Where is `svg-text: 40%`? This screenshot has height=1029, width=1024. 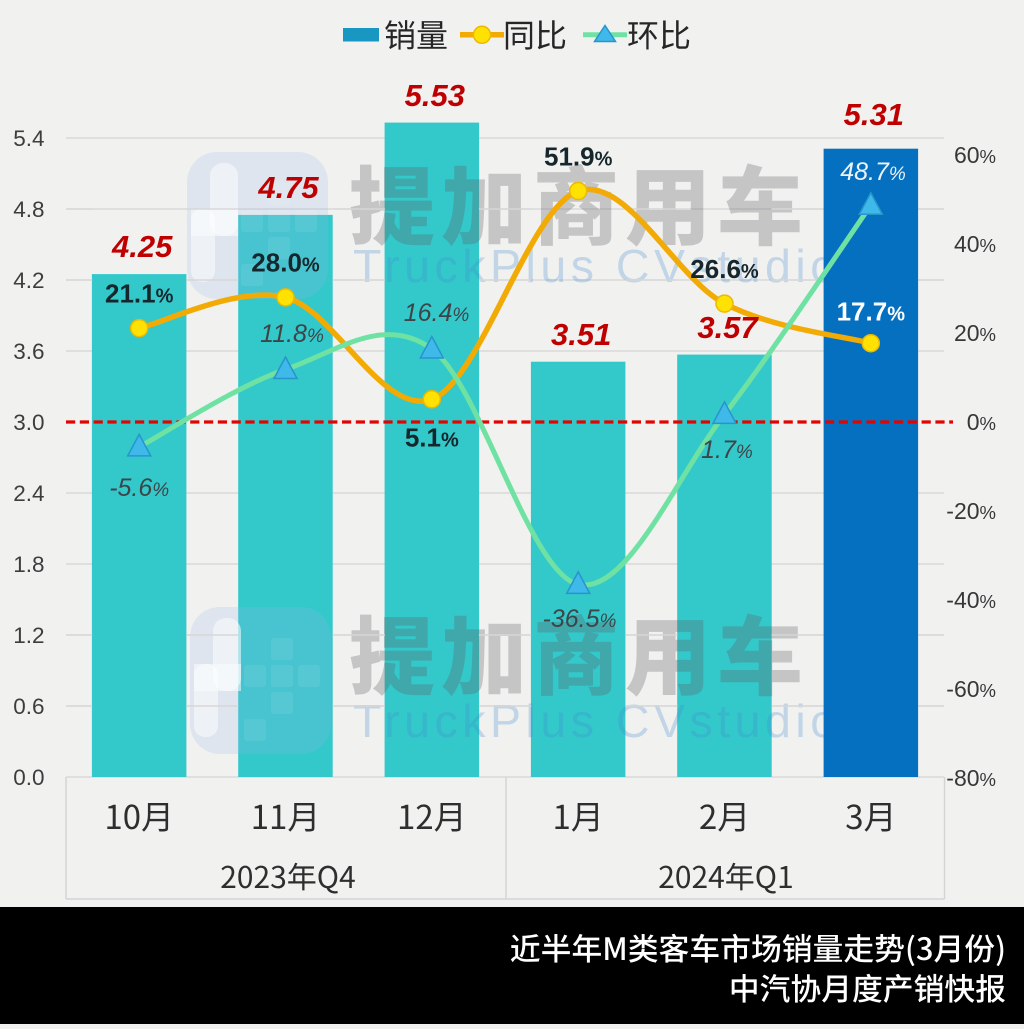 svg-text: 40% is located at coordinates (975, 244).